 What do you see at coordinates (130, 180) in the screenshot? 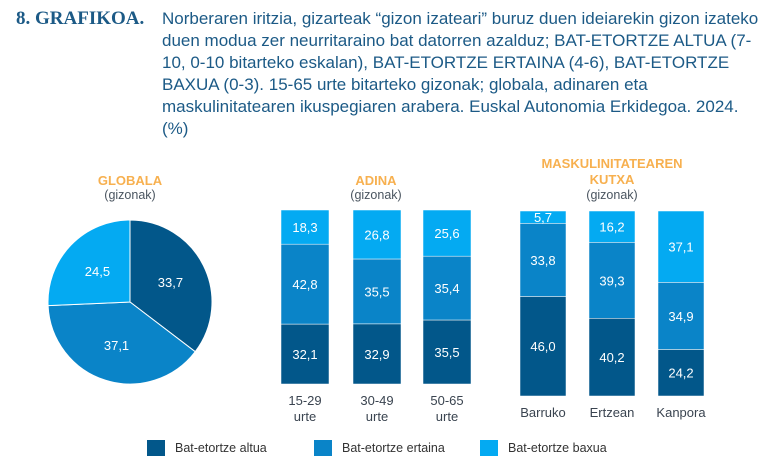
I see `pie-title: GLOBALA` at bounding box center [130, 180].